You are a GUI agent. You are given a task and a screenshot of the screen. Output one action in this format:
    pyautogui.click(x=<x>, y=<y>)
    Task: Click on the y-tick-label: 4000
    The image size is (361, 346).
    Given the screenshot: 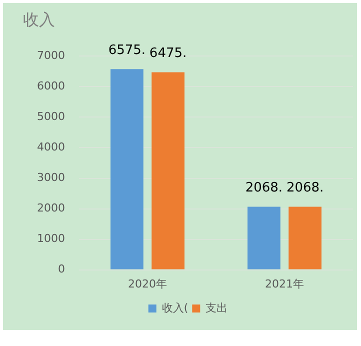 What is the action you would take?
    pyautogui.click(x=50, y=147)
    